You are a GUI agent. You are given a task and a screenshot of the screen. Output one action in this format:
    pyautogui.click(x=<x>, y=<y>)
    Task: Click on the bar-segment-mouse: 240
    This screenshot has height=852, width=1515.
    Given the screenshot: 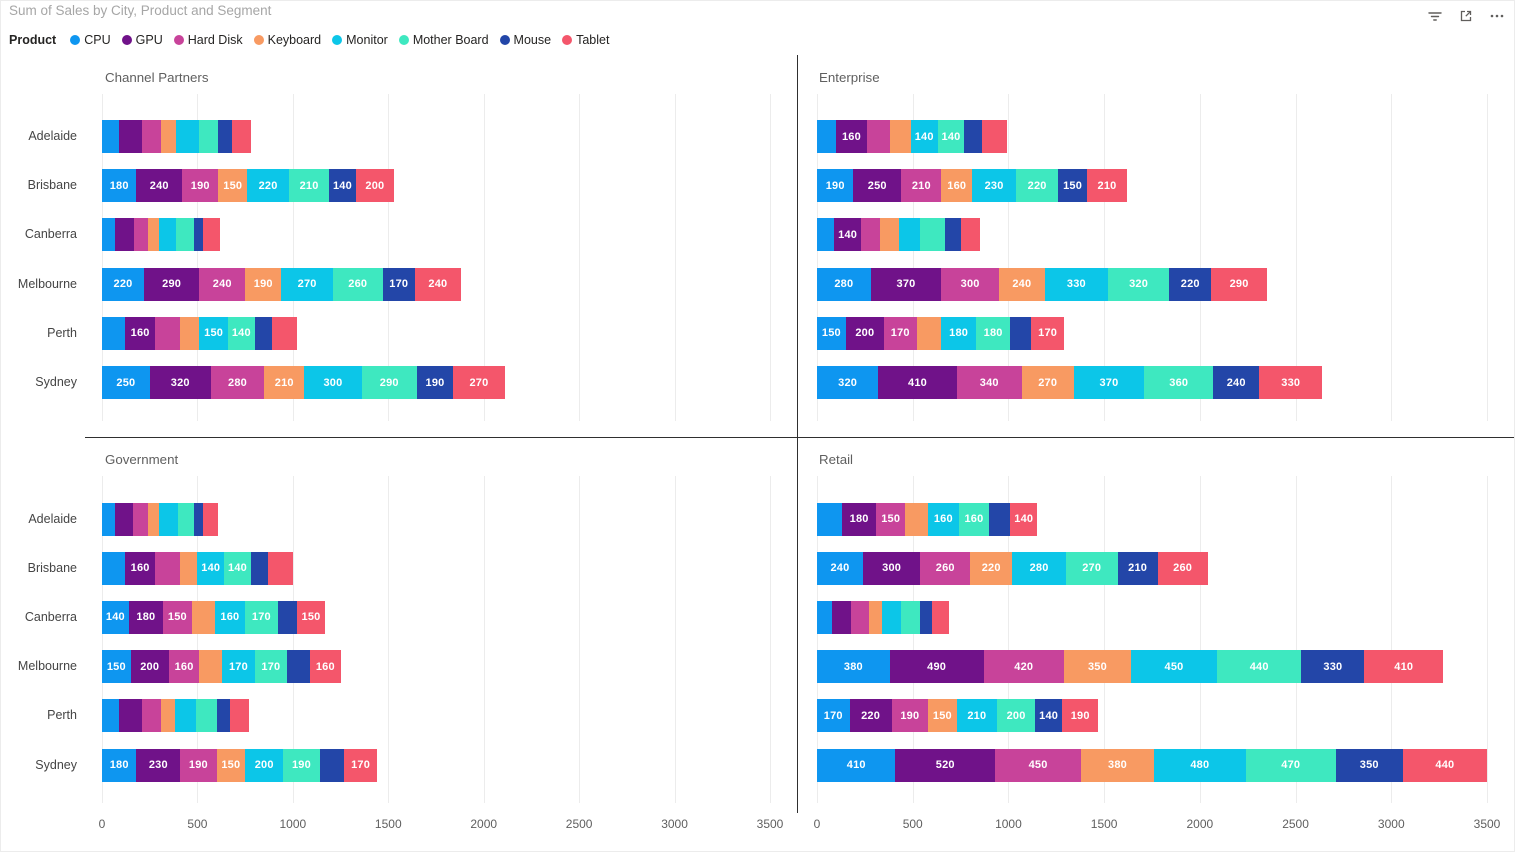 What is the action you would take?
    pyautogui.click(x=1236, y=382)
    